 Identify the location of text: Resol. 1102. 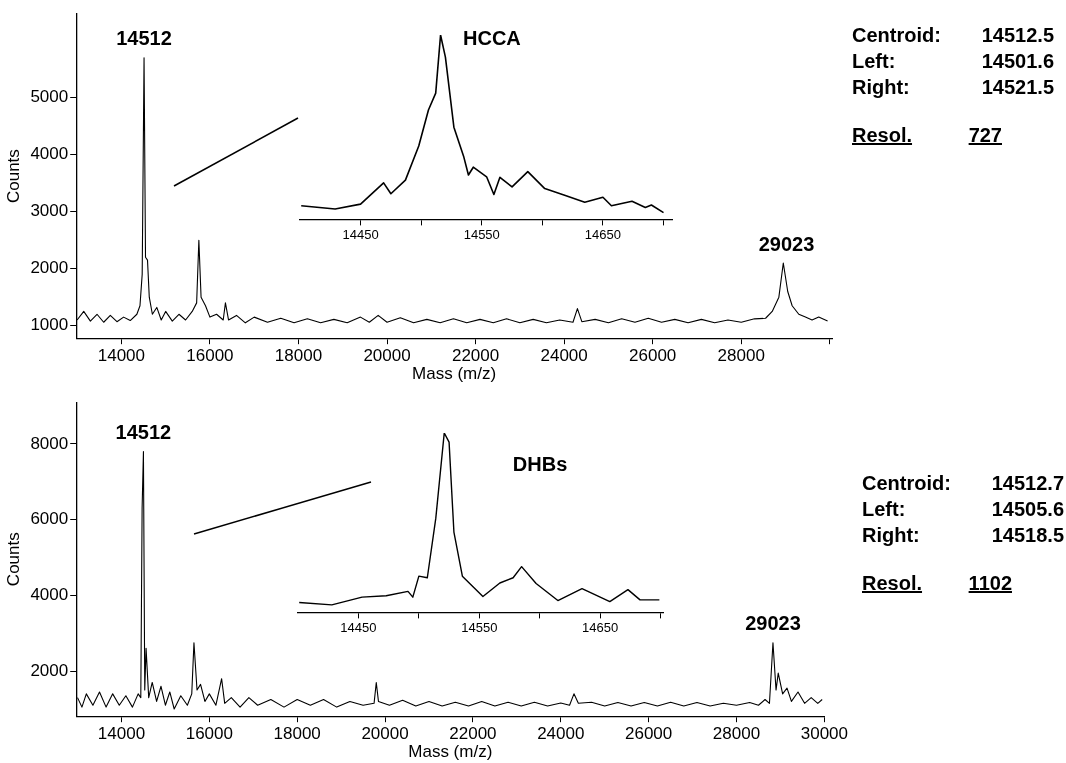
(937, 583).